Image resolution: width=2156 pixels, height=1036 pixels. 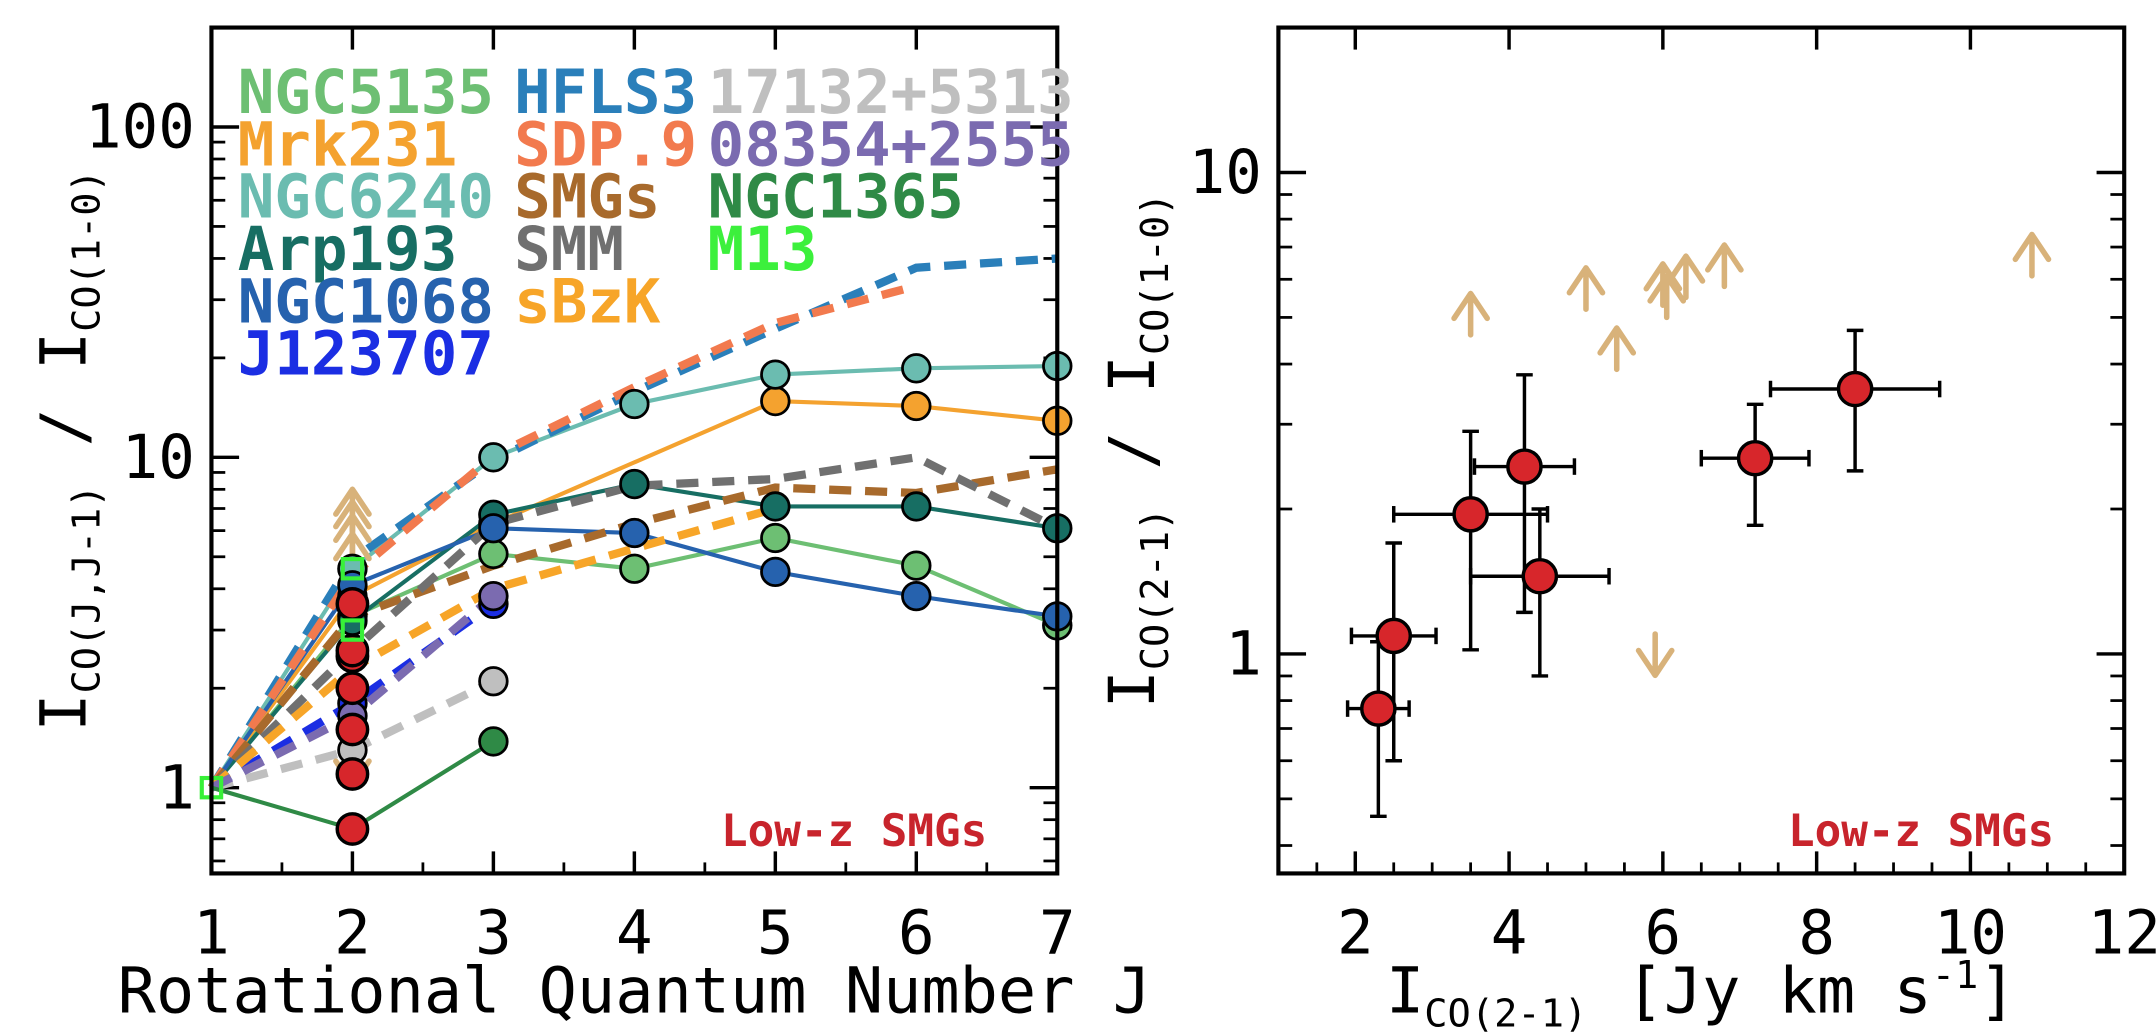 I want to click on legend-entry-ngc5135: NGC5135, so click(x=366, y=93).